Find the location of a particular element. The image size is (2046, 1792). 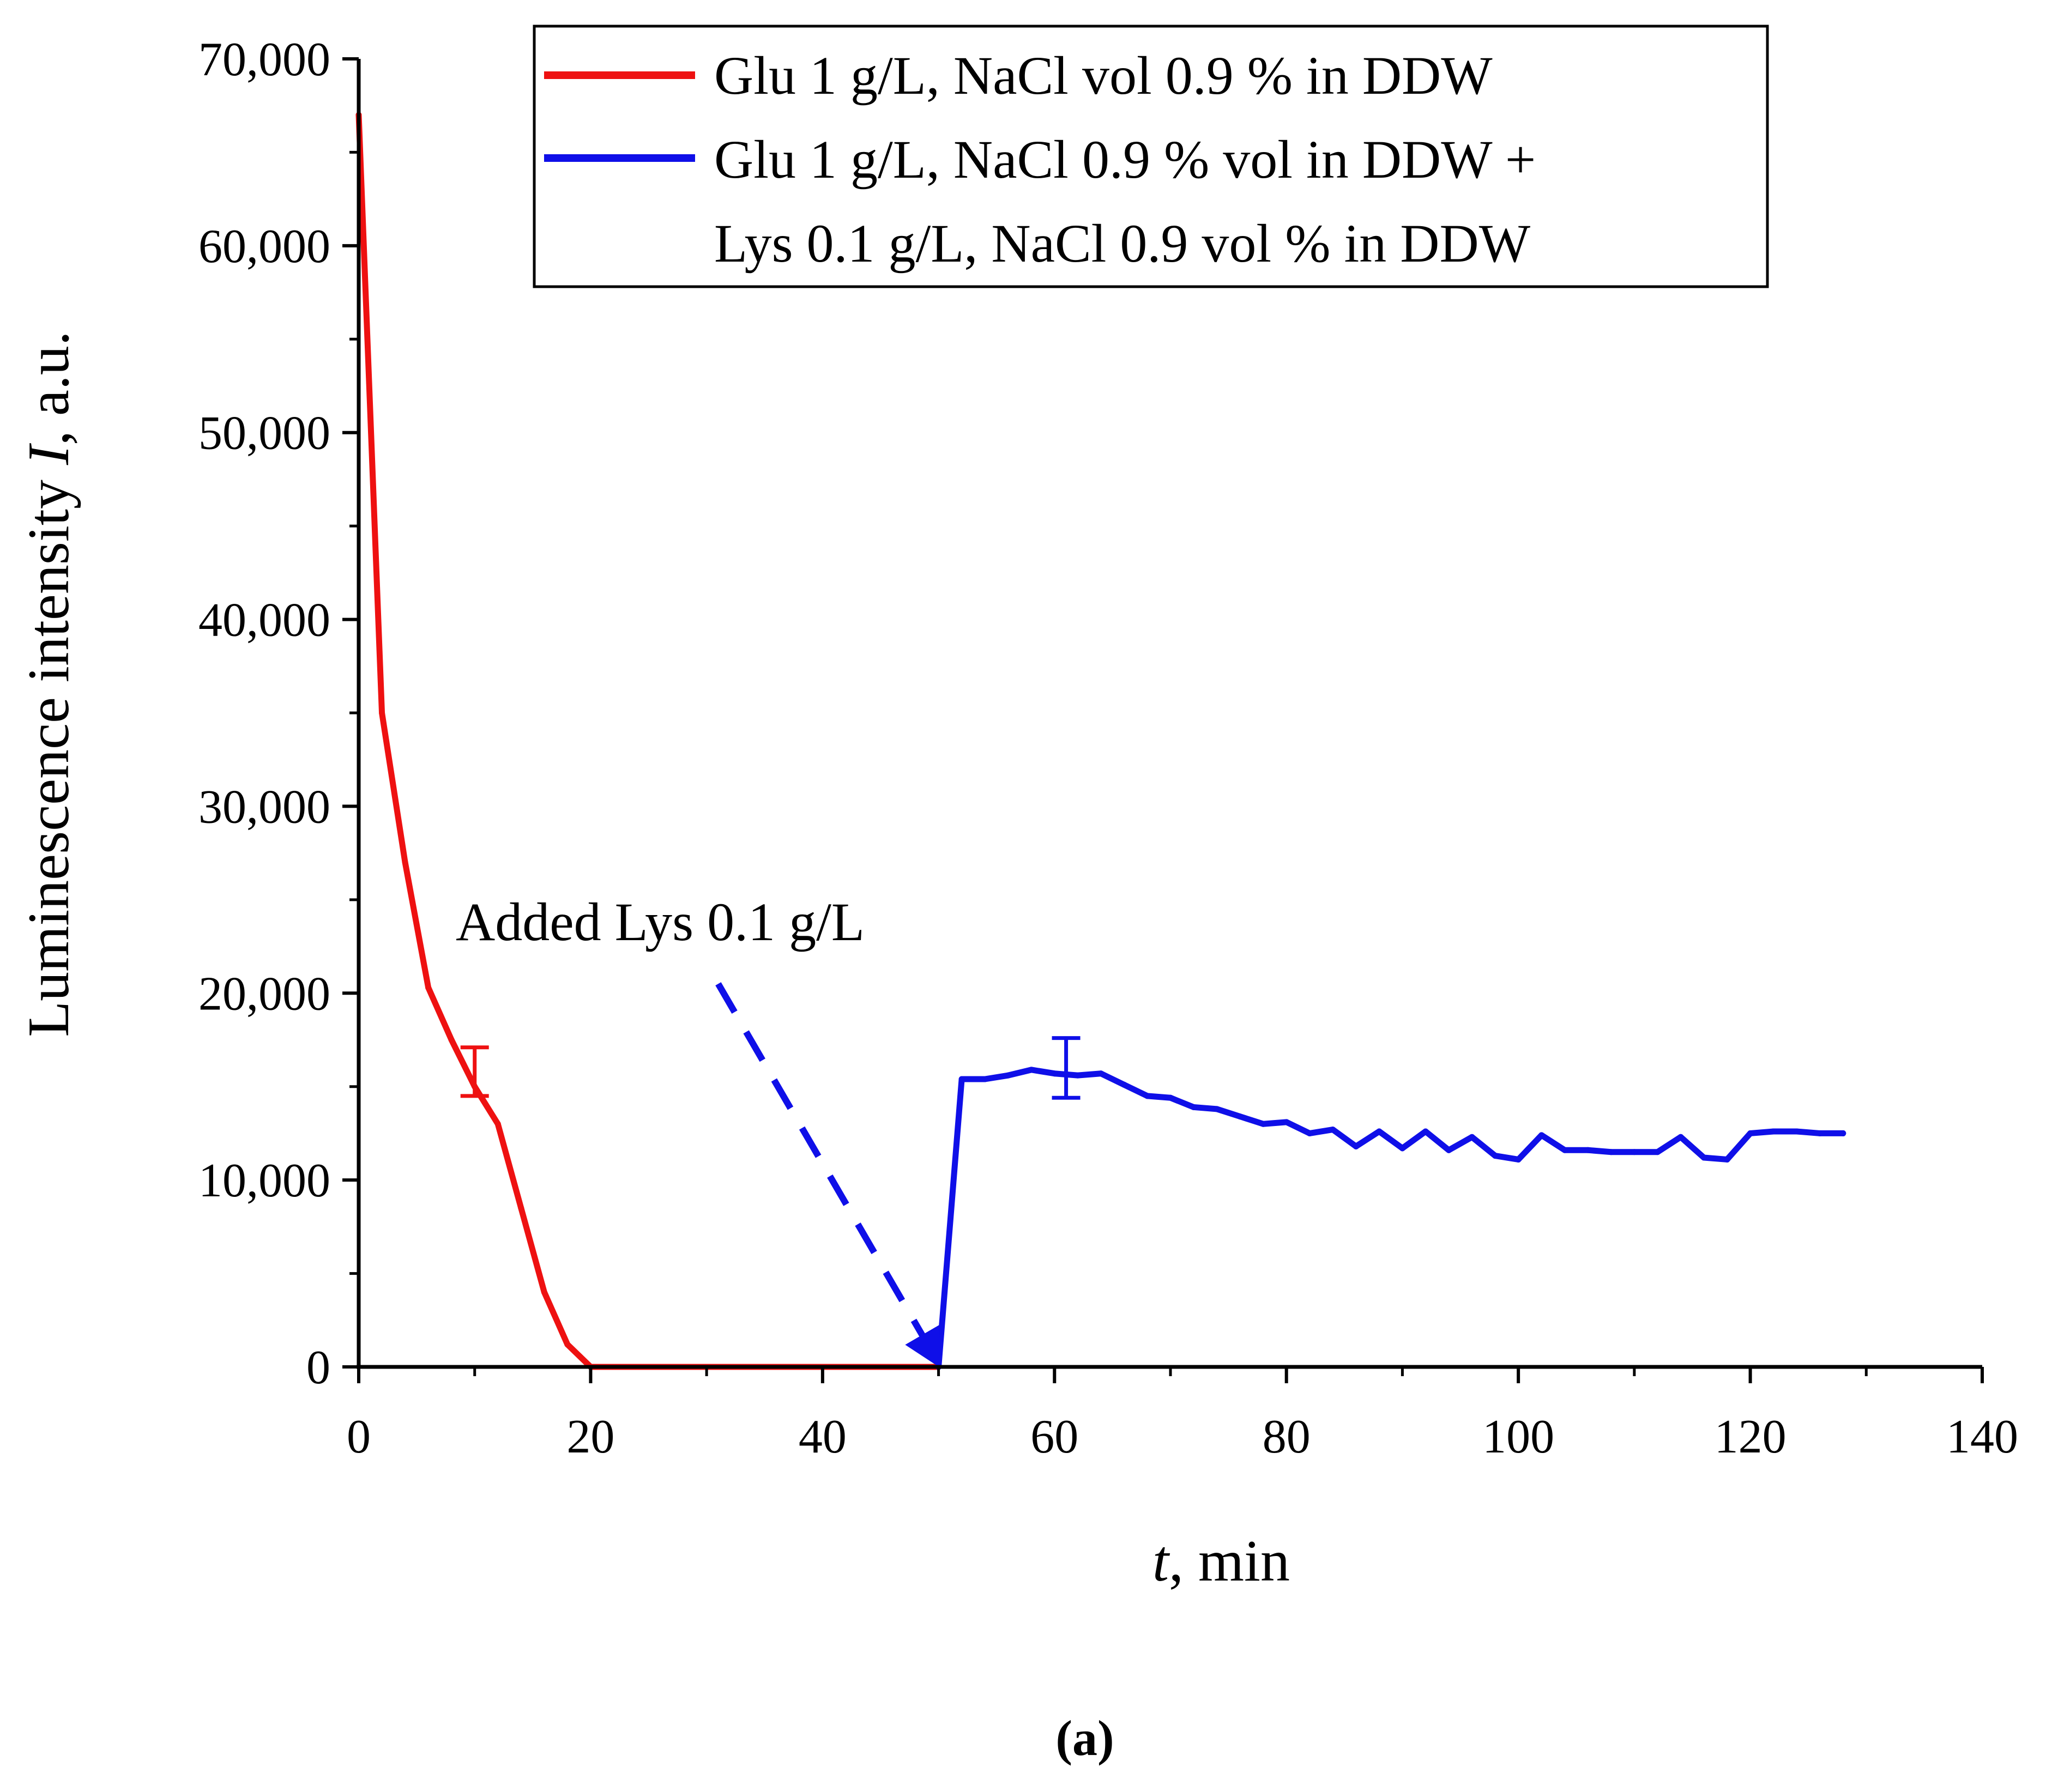

legend-label-series-2-line2: Lys 0.1 g/L, NaCl 0.9 vol % in DDW is located at coordinates (1122, 244).